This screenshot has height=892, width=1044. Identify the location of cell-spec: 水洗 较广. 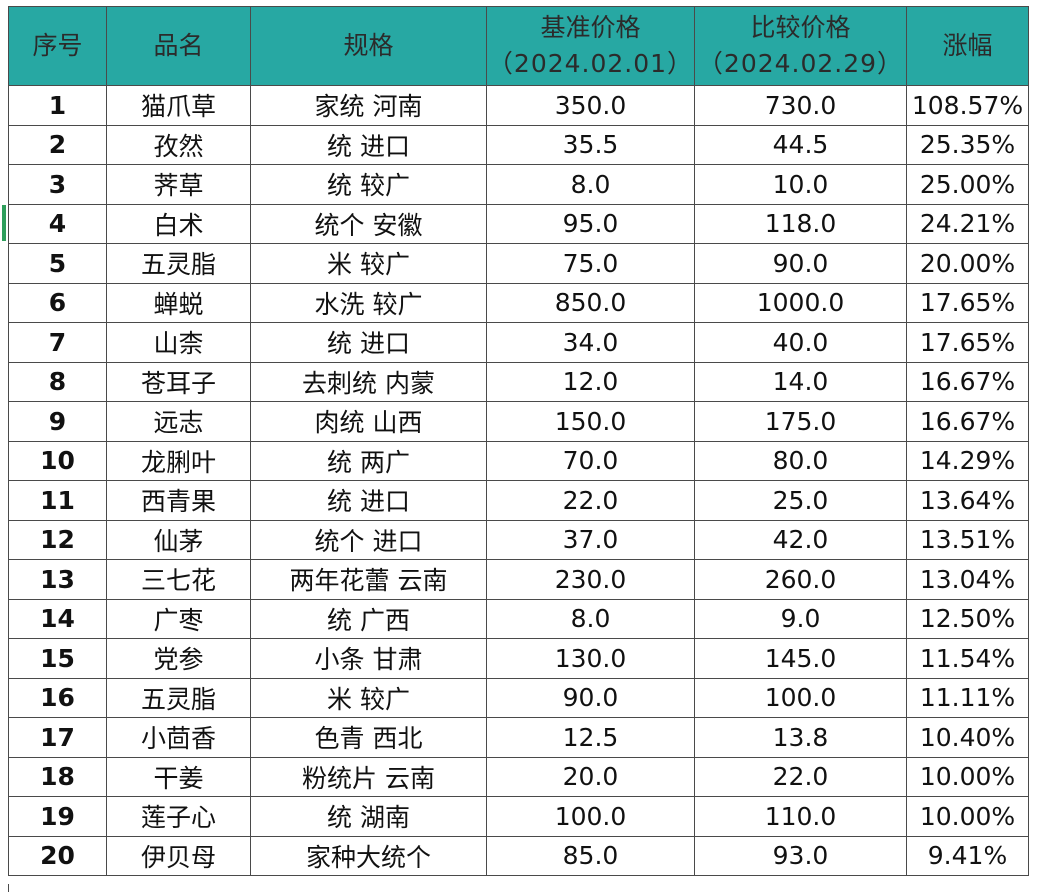
(368, 302).